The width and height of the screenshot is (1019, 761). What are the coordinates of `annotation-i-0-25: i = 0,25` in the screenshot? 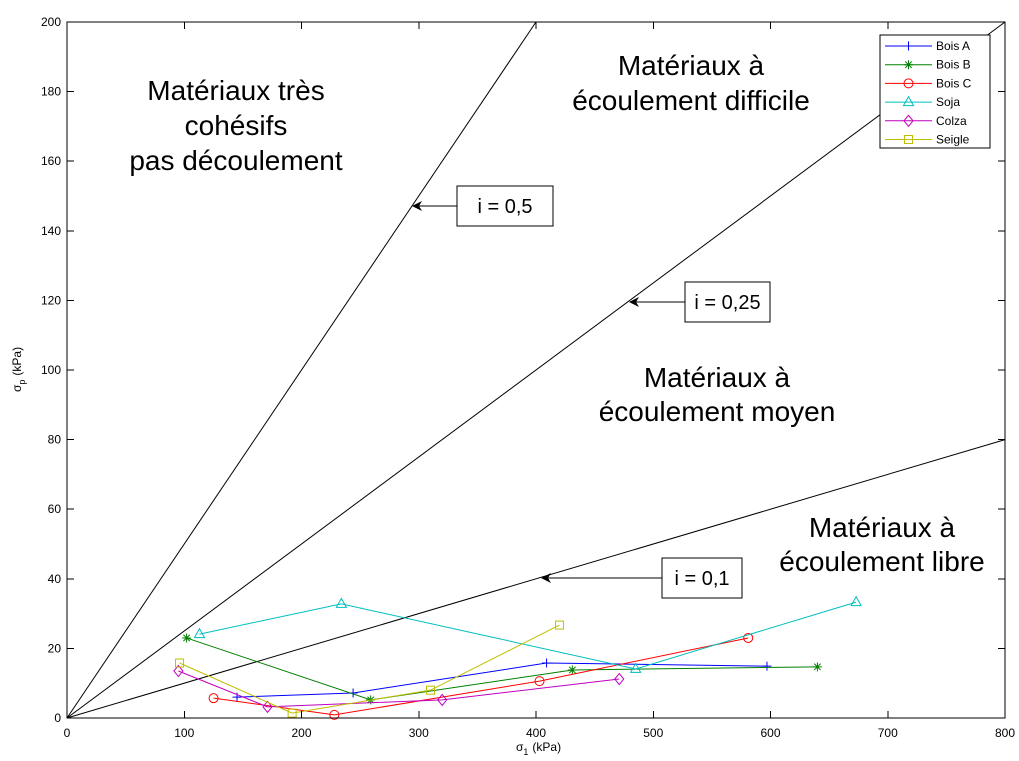 It's located at (700, 302).